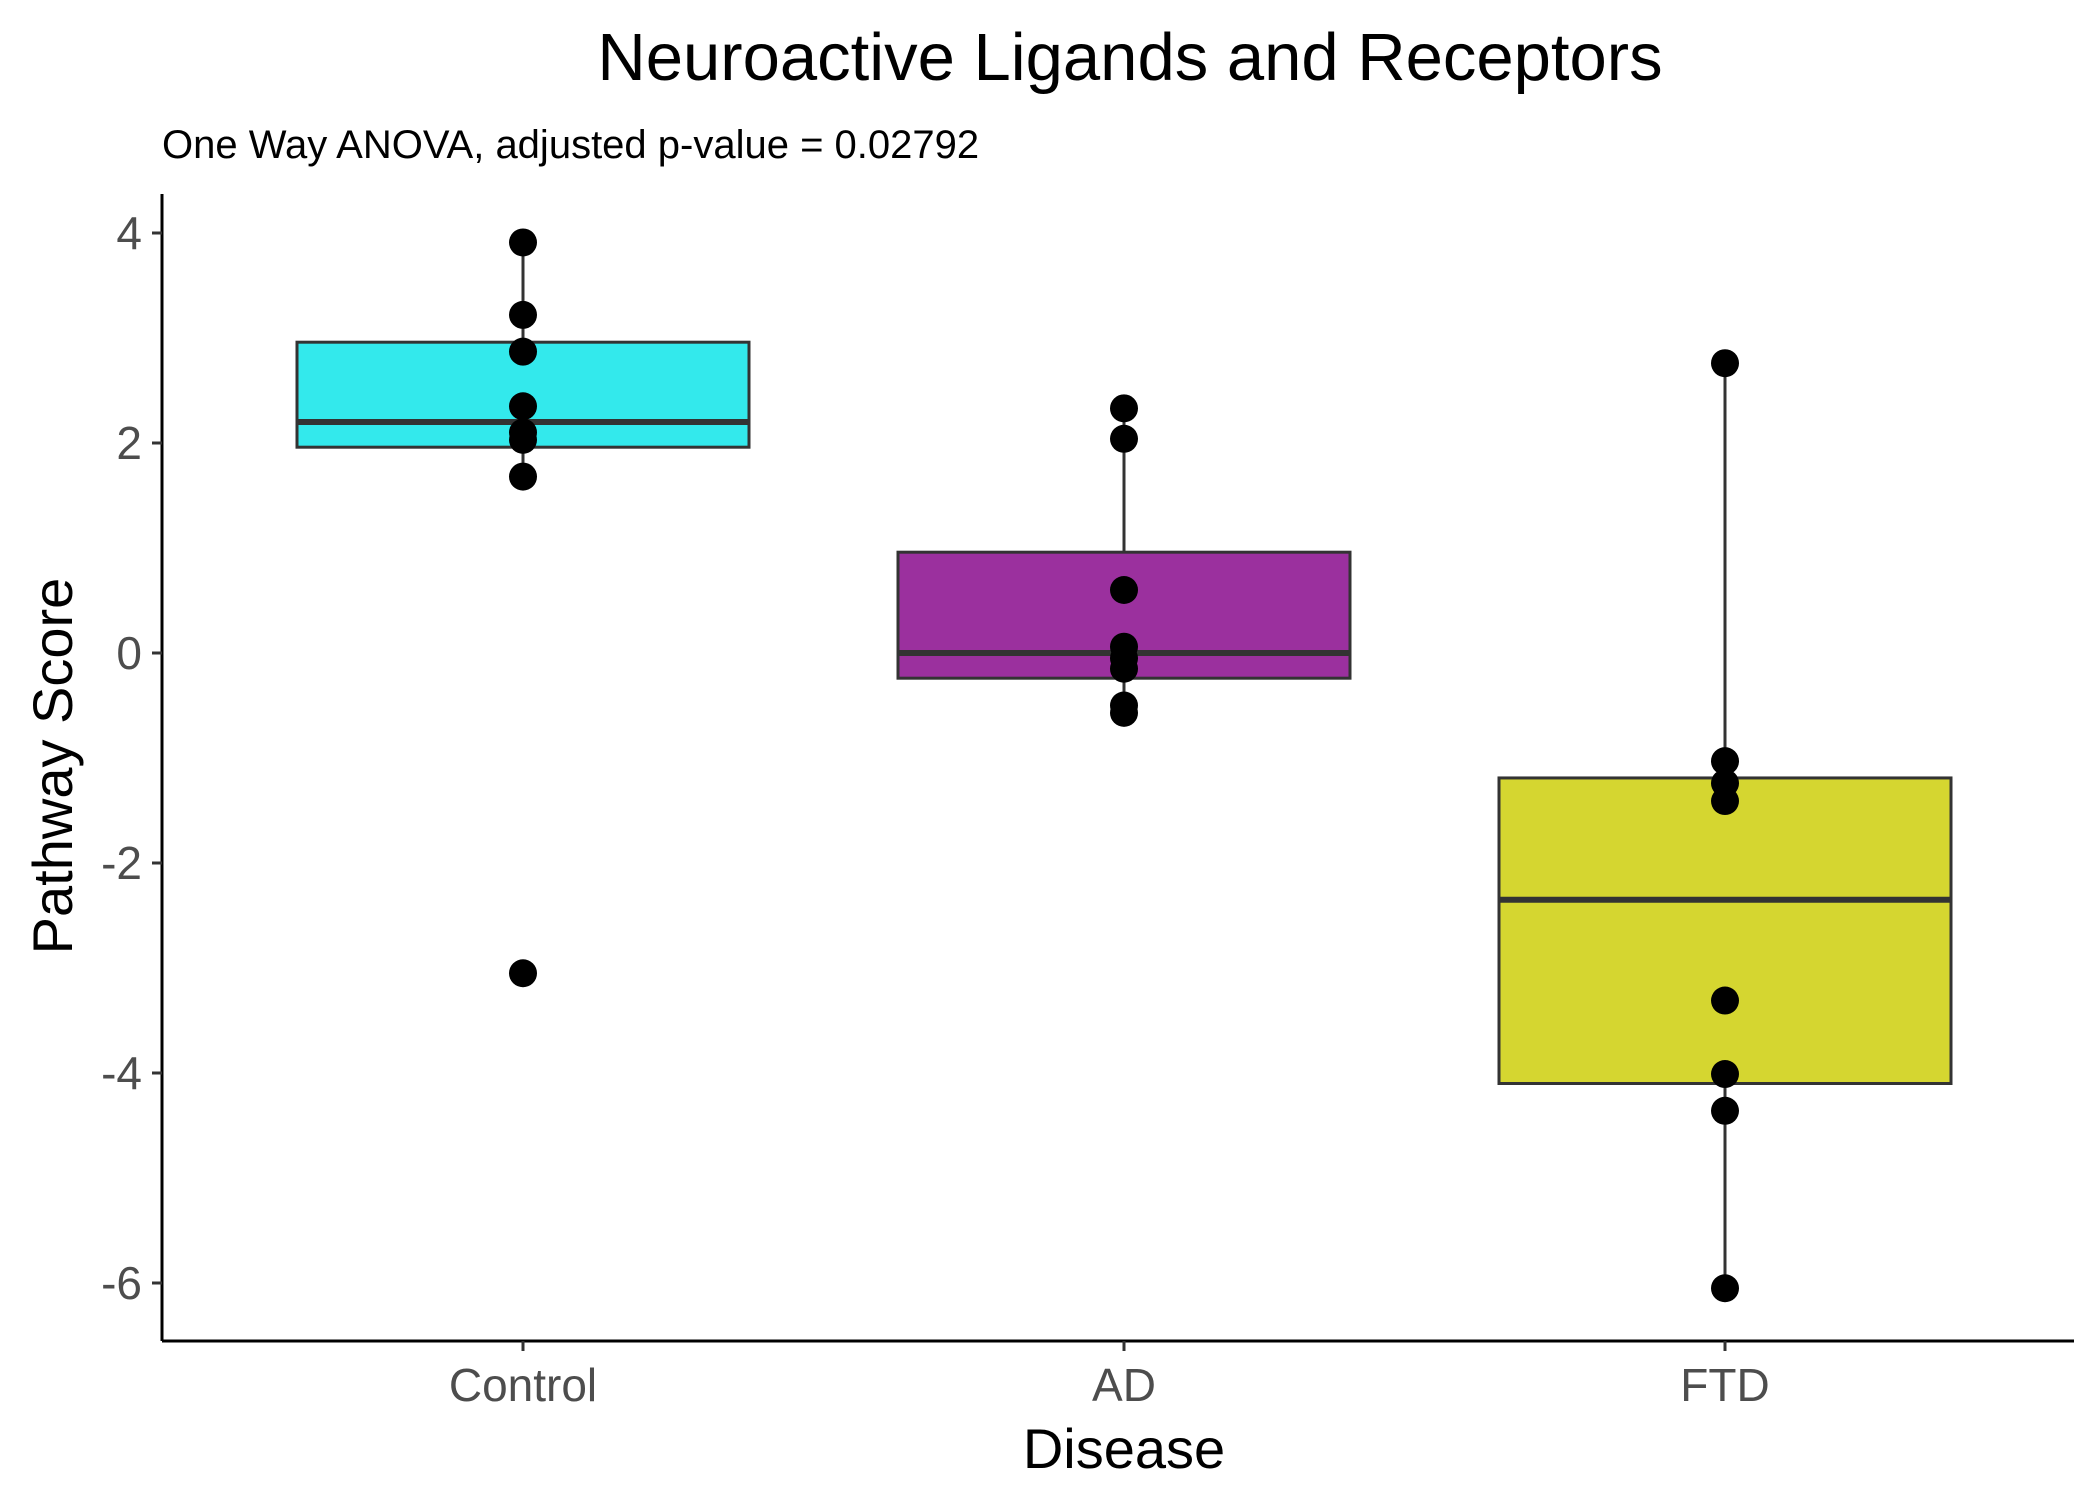  What do you see at coordinates (121, 1073) in the screenshot?
I see `y-tick-label: -4` at bounding box center [121, 1073].